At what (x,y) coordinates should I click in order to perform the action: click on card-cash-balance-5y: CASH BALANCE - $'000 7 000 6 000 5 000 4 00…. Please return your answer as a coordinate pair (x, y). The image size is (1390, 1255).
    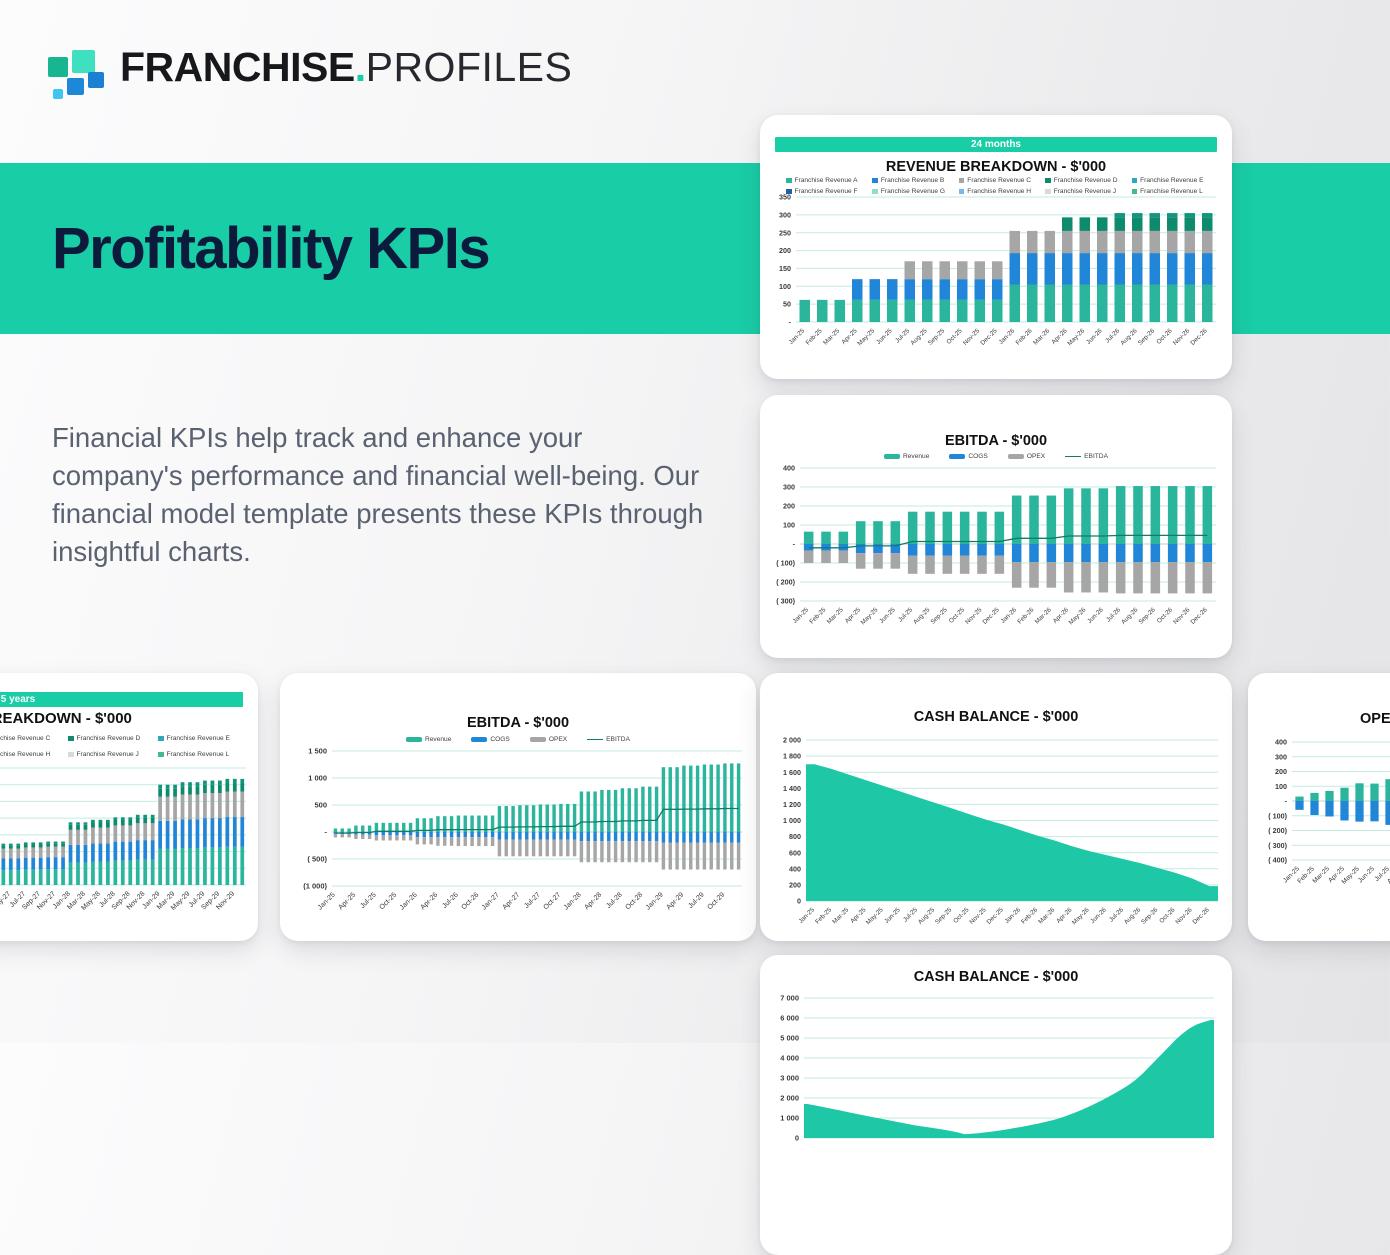
    Looking at the image, I should click on (996, 1105).